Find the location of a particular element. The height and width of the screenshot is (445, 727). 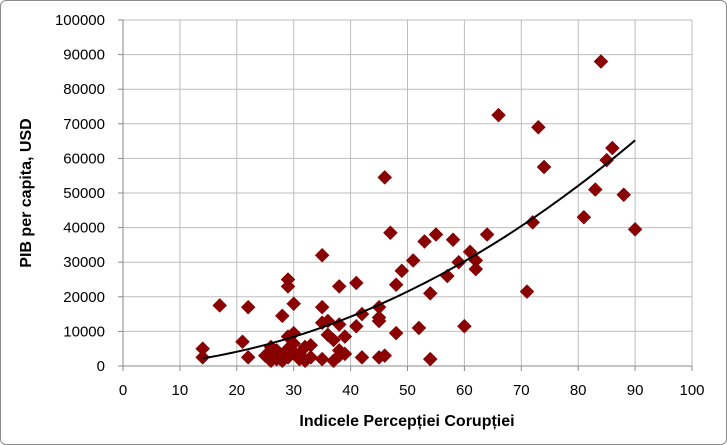

x-tick-label: 40 is located at coordinates (350, 390).